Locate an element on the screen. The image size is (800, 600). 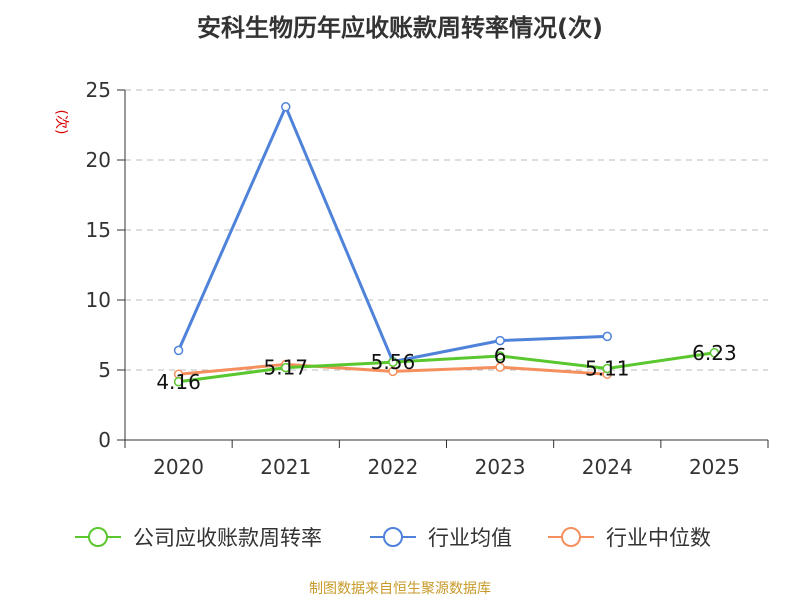
x-tick-label: 2020 is located at coordinates (178, 467).